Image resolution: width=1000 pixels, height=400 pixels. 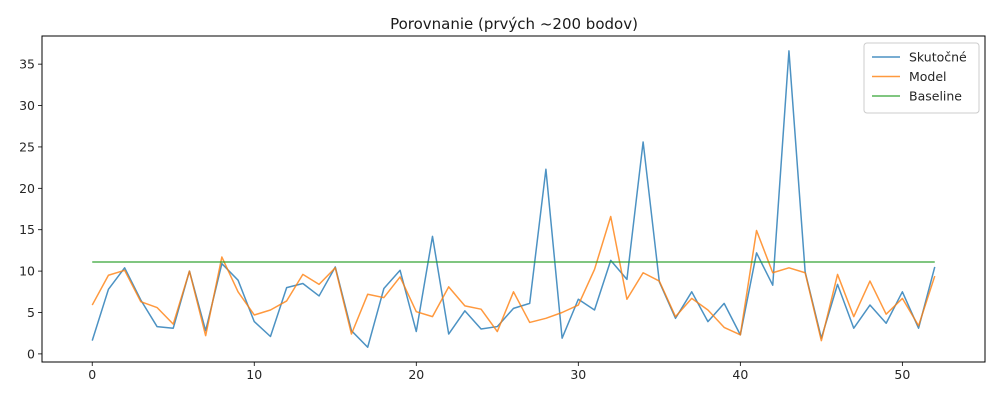 I want to click on x-tick-label: 30, so click(x=578, y=374).